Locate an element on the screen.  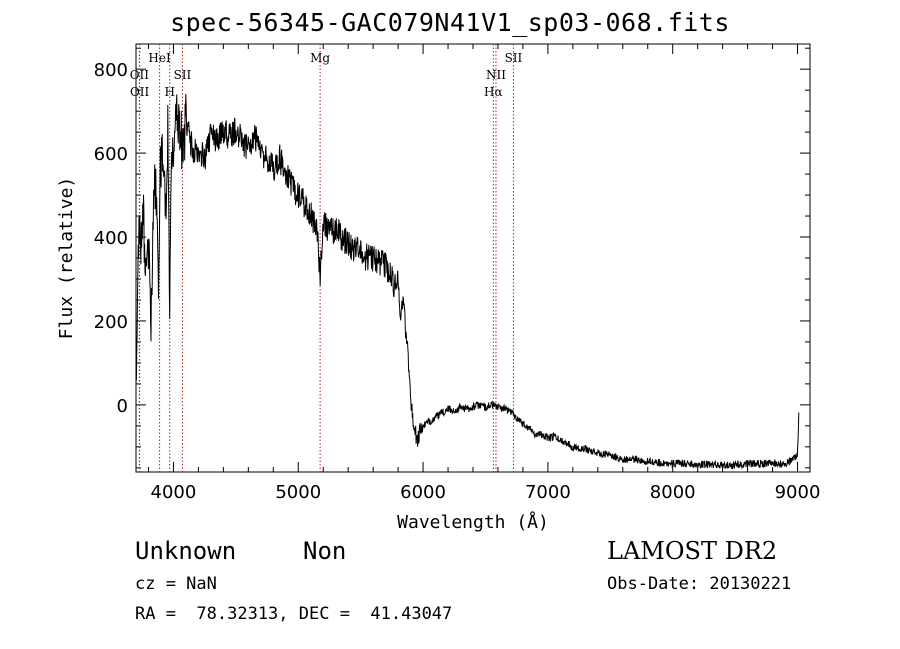
y-tick-label: 800 is located at coordinates (111, 70).